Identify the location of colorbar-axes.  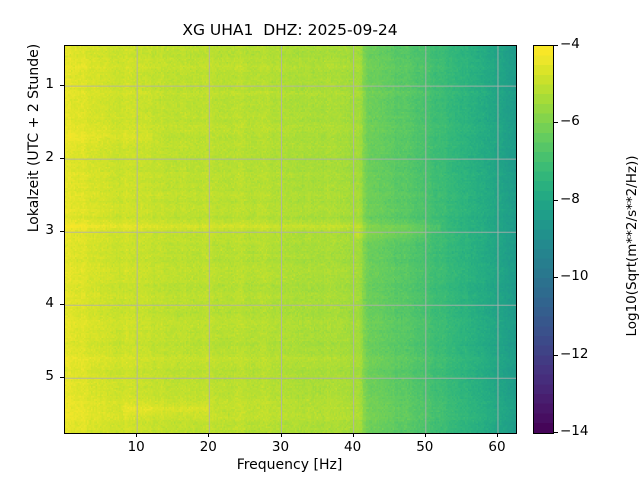
(543, 239).